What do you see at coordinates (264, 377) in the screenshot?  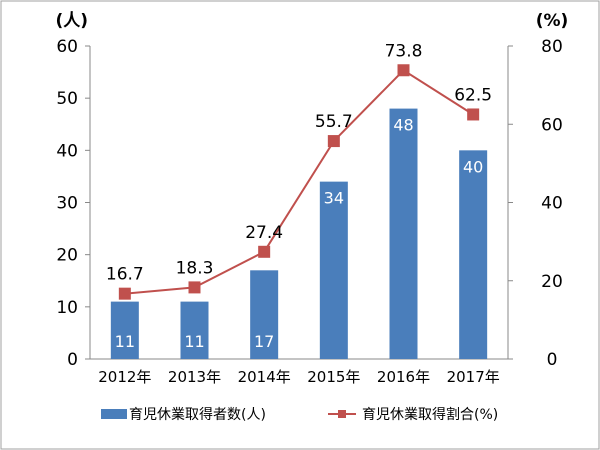 I see `category-label: 2014年` at bounding box center [264, 377].